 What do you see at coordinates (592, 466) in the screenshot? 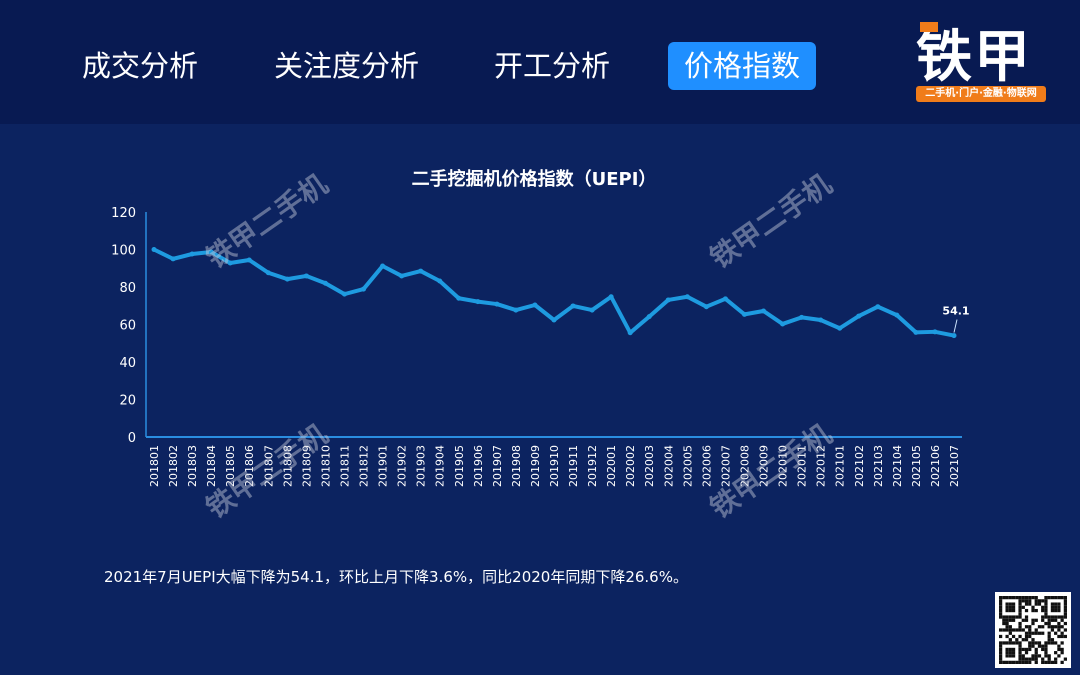
I see `x-tick-label: 201912` at bounding box center [592, 466].